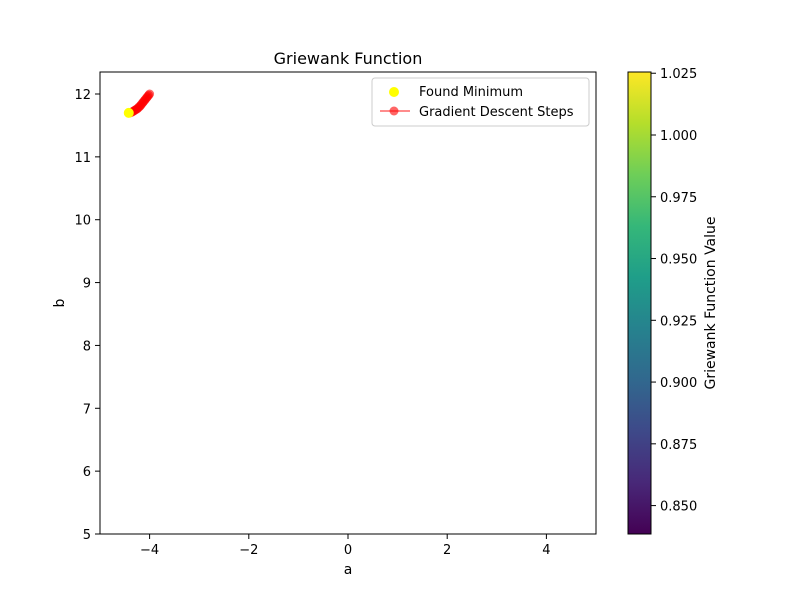  I want to click on legend-marker-gradient-steps, so click(394, 111).